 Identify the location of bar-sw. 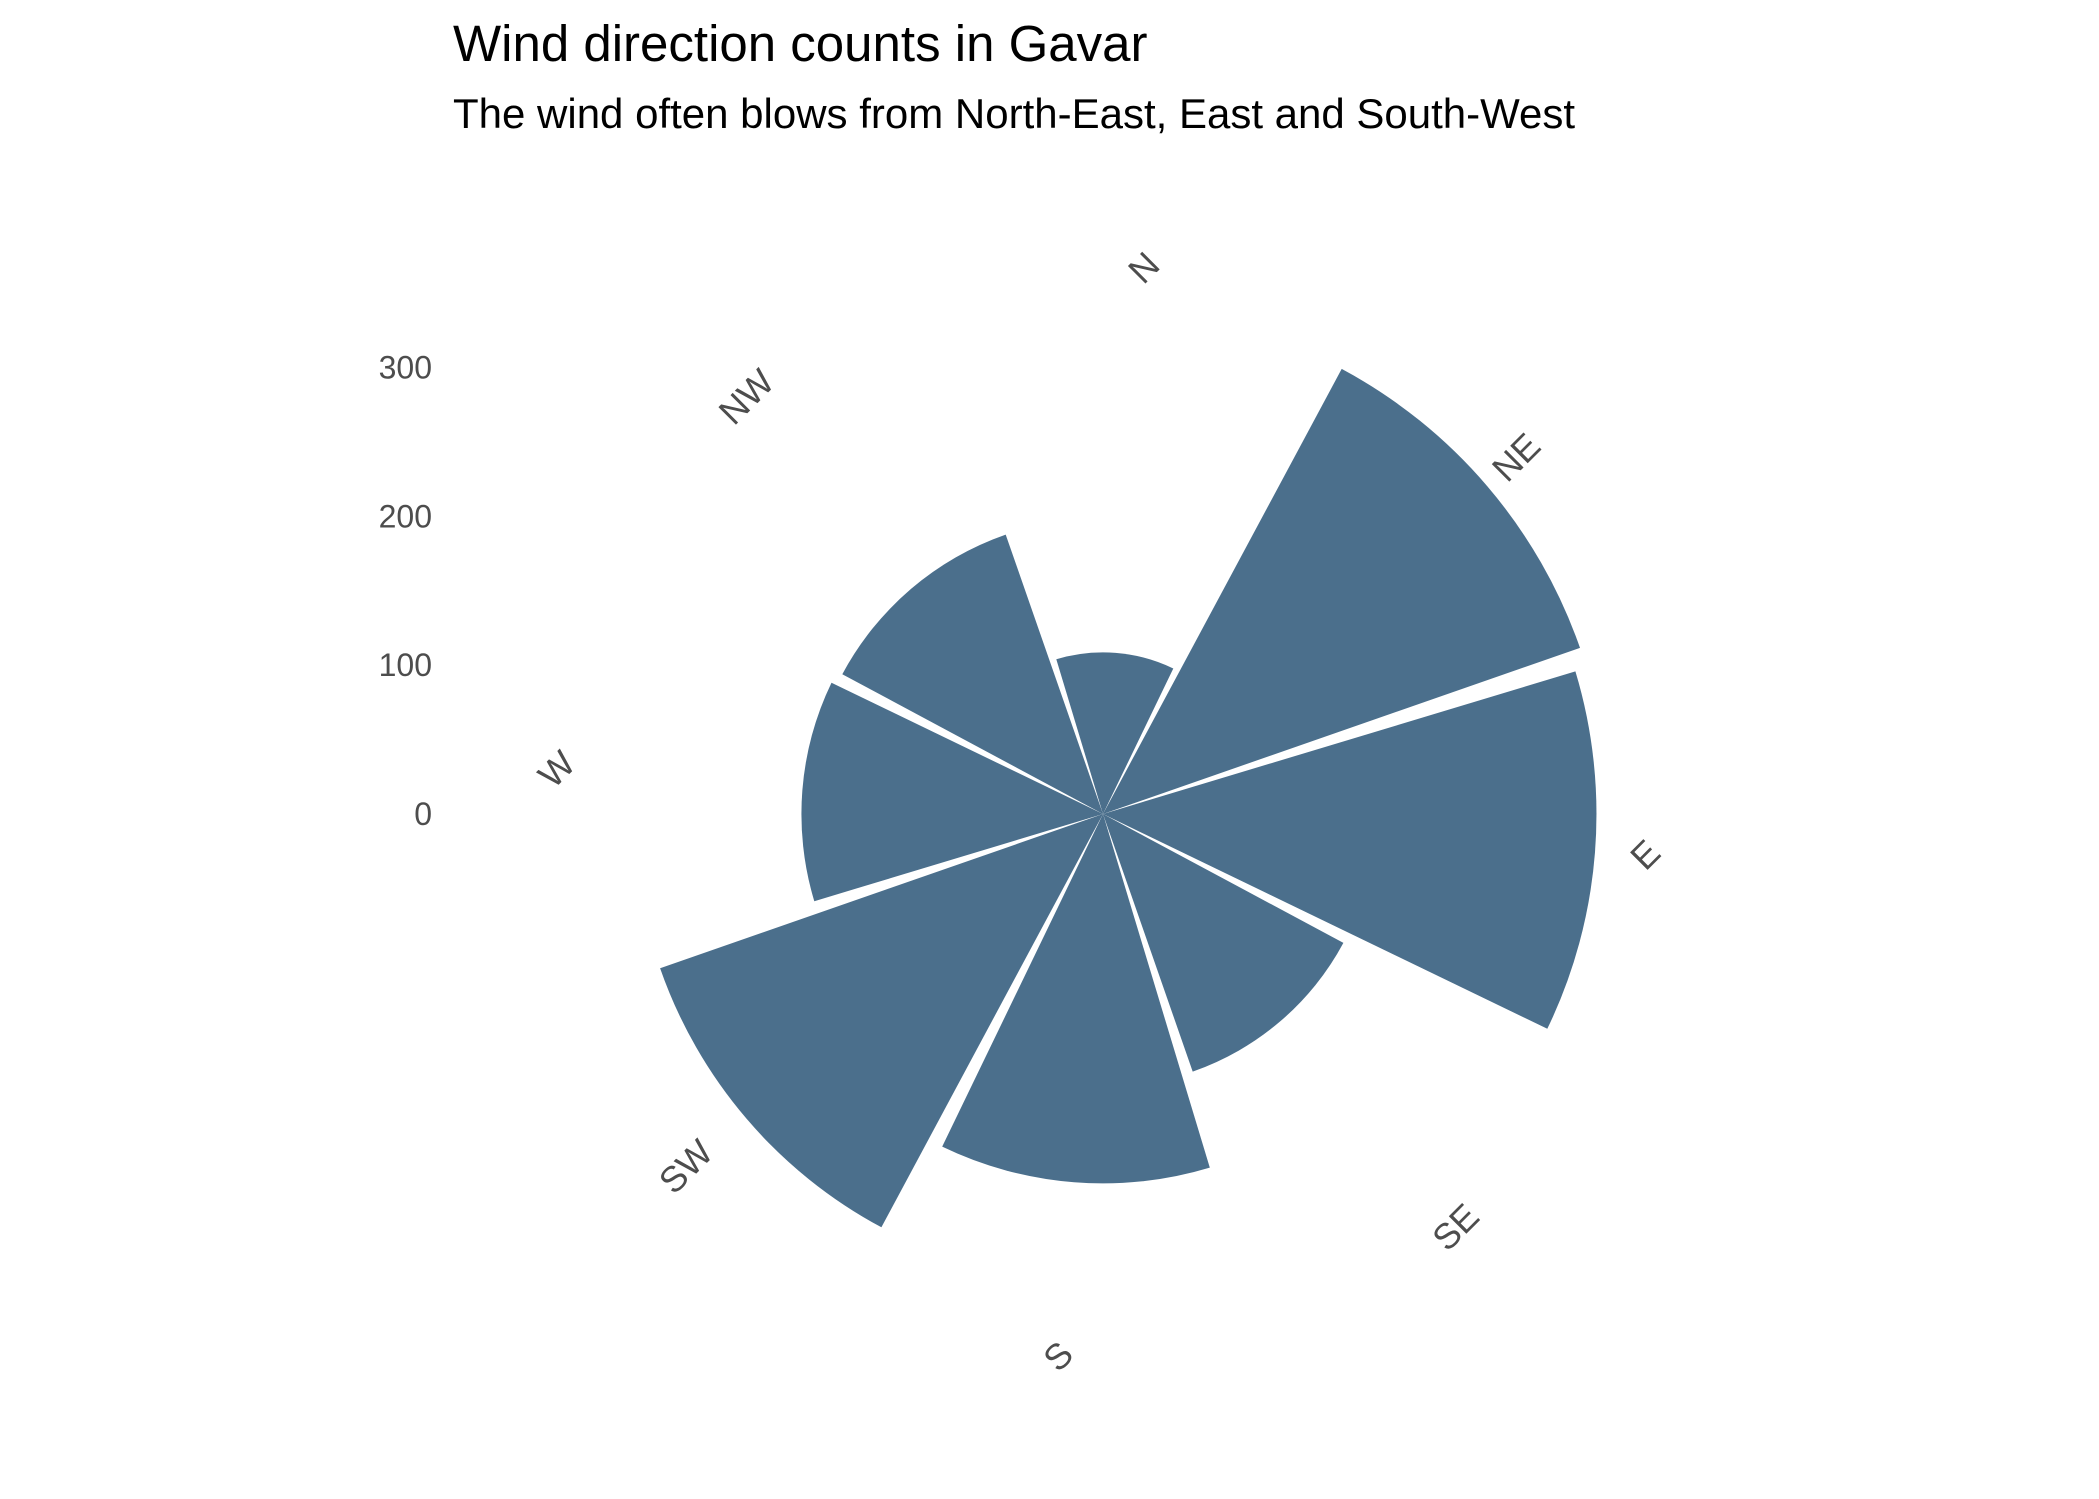
(881, 1021).